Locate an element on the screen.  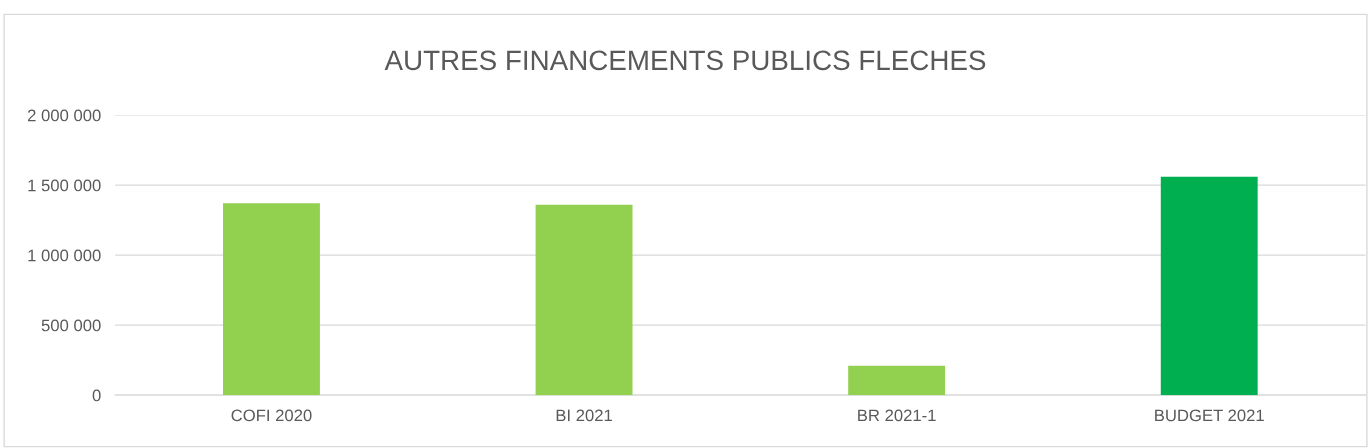
y-tick-label: 1 000 000 is located at coordinates (64, 255).